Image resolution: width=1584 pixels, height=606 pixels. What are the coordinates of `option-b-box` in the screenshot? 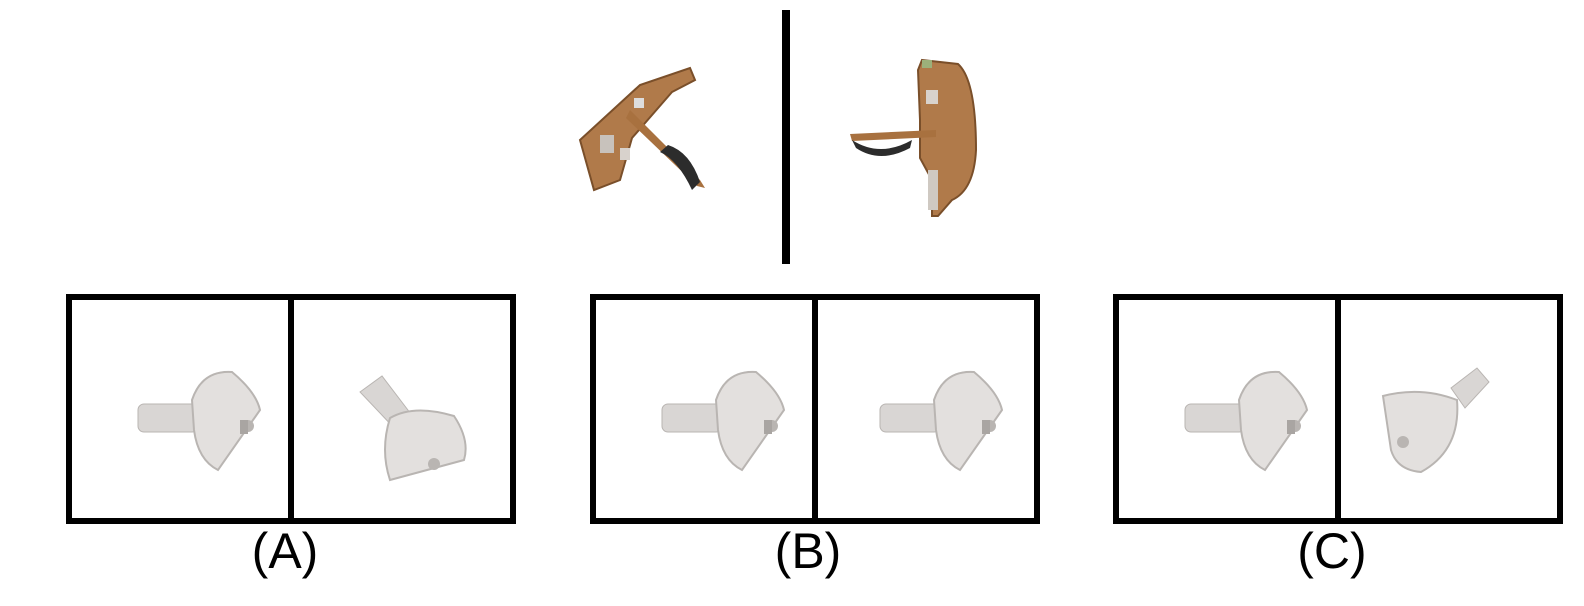 It's located at (815, 409).